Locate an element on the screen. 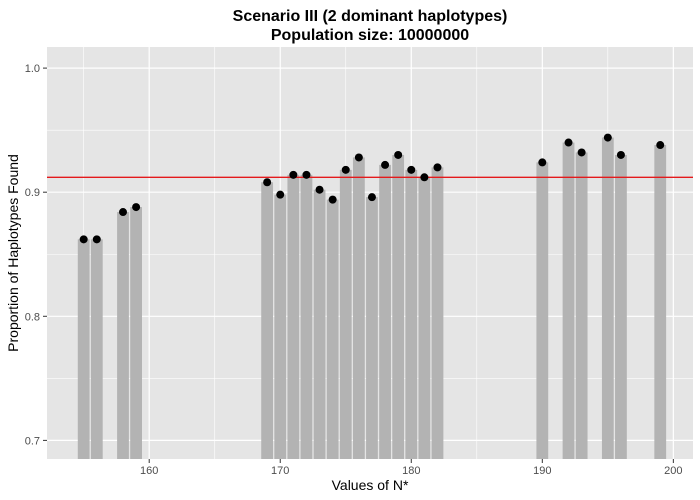 This screenshot has width=700, height=500. y-tick-label: 0.9 is located at coordinates (32, 193).